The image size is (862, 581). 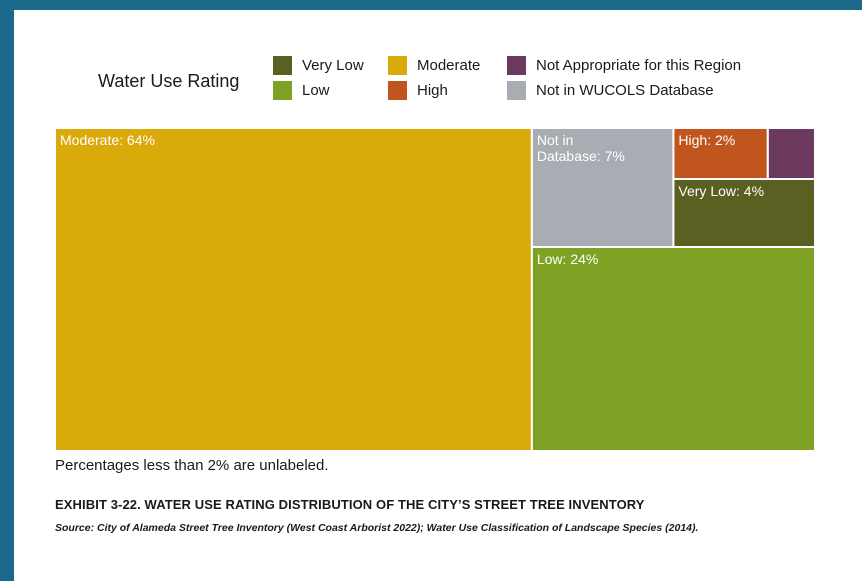 I want to click on legend-swatch-not-appropriate, so click(x=516, y=65).